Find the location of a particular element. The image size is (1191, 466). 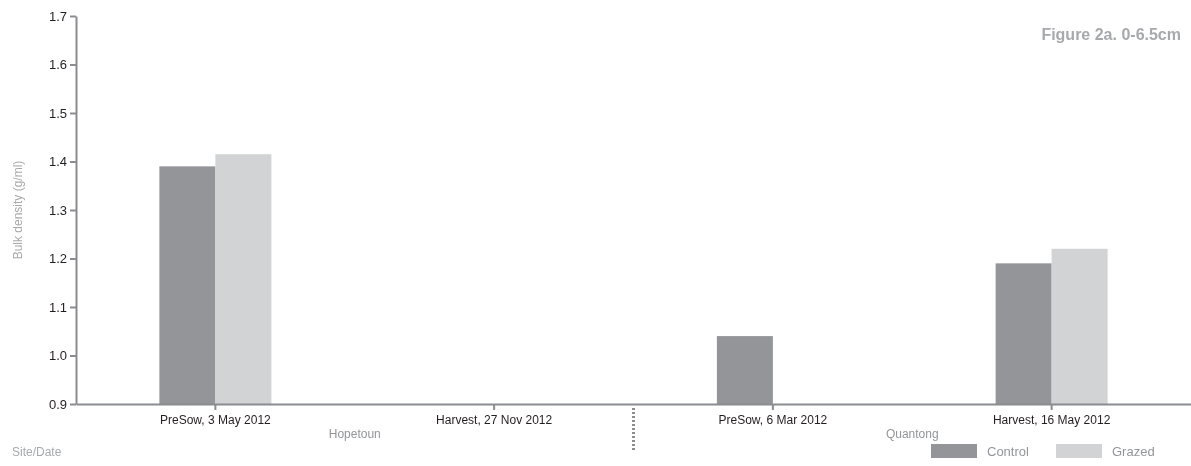

legend-label: Grazed is located at coordinates (1133, 451).